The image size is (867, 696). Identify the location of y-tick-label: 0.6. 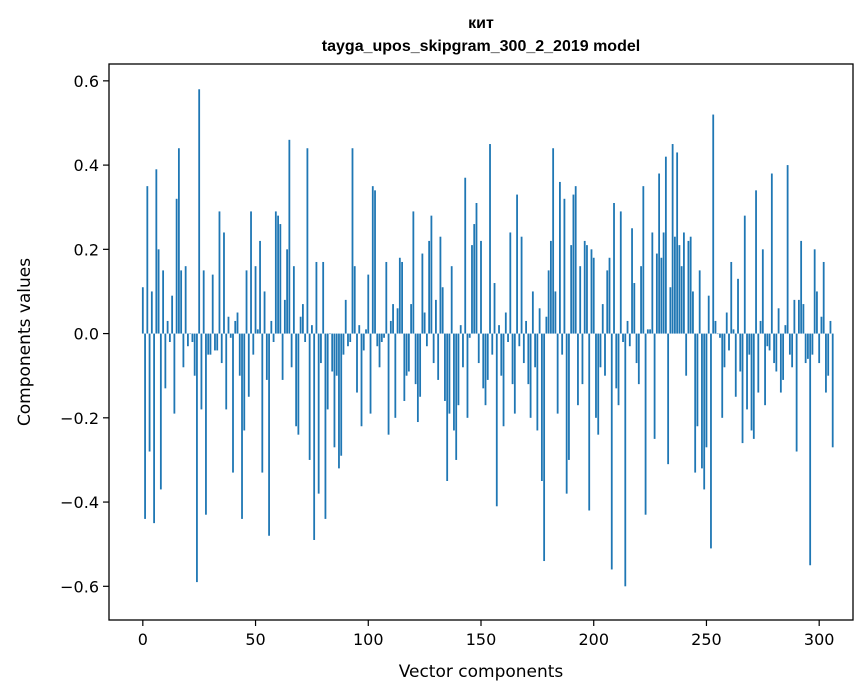
(86, 81).